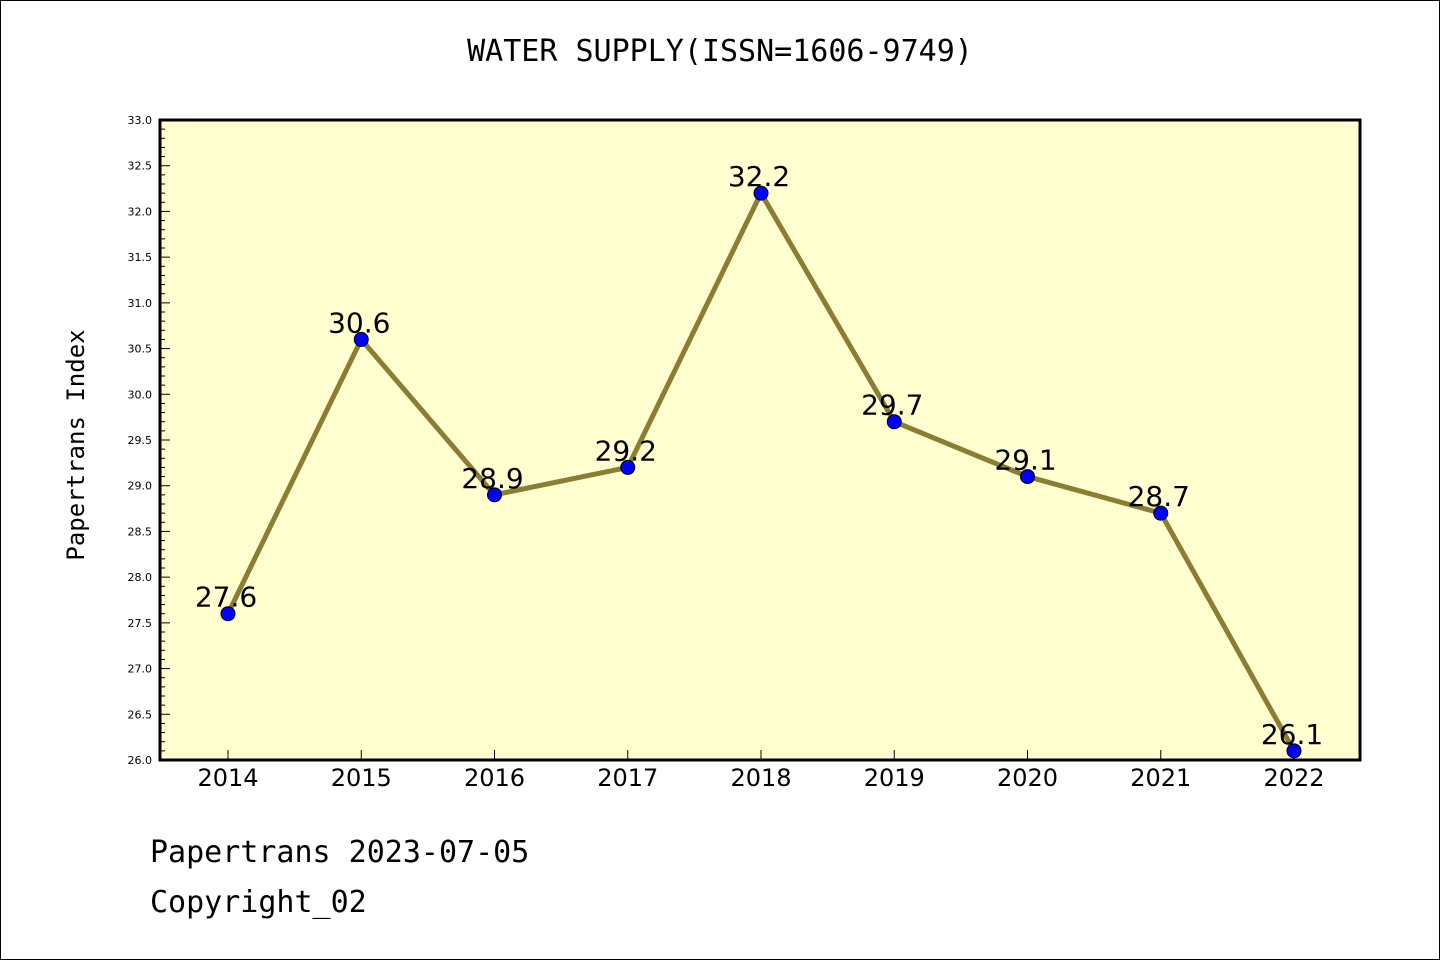 The image size is (1440, 960). I want to click on x-tick-label: 2018, so click(760, 778).